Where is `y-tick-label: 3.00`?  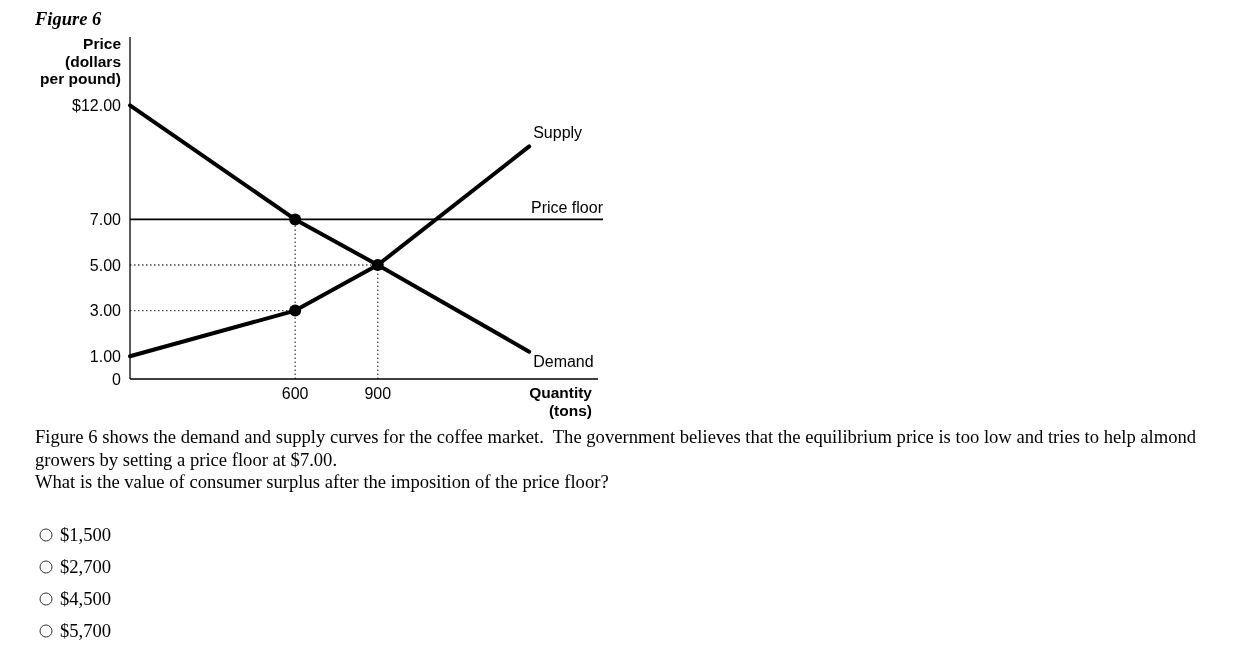
y-tick-label: 3.00 is located at coordinates (105, 311).